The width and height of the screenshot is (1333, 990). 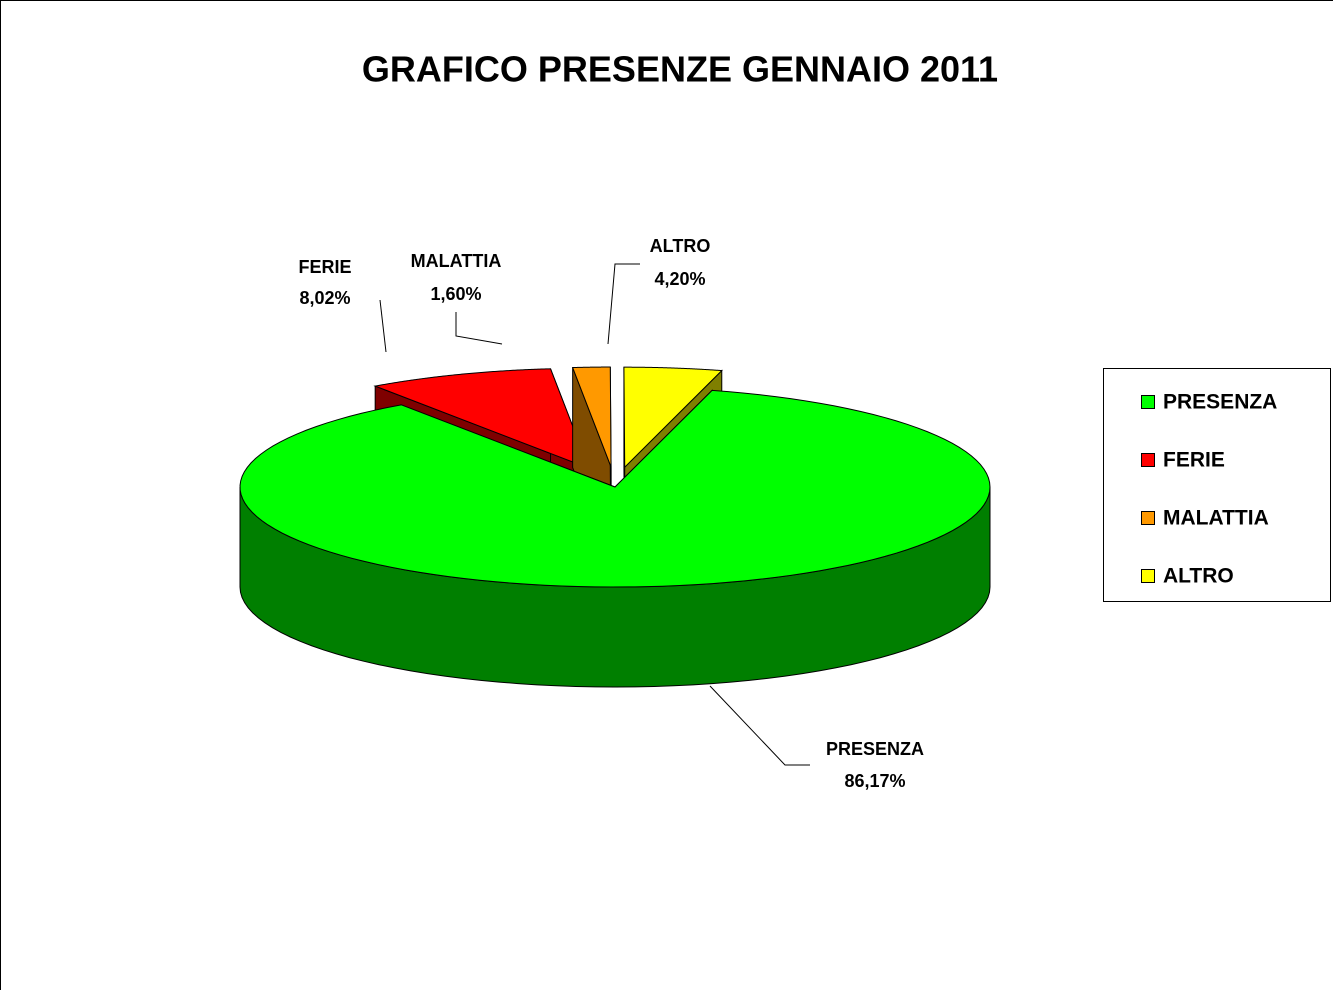 I want to click on data-label: 1,60%, so click(x=455, y=294).